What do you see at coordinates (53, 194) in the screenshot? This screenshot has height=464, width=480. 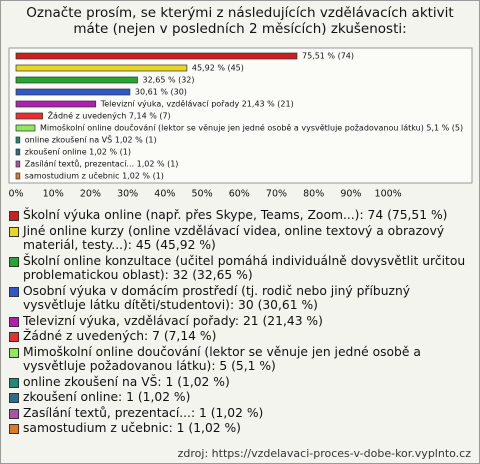 I see `x-tick-label: 10%` at bounding box center [53, 194].